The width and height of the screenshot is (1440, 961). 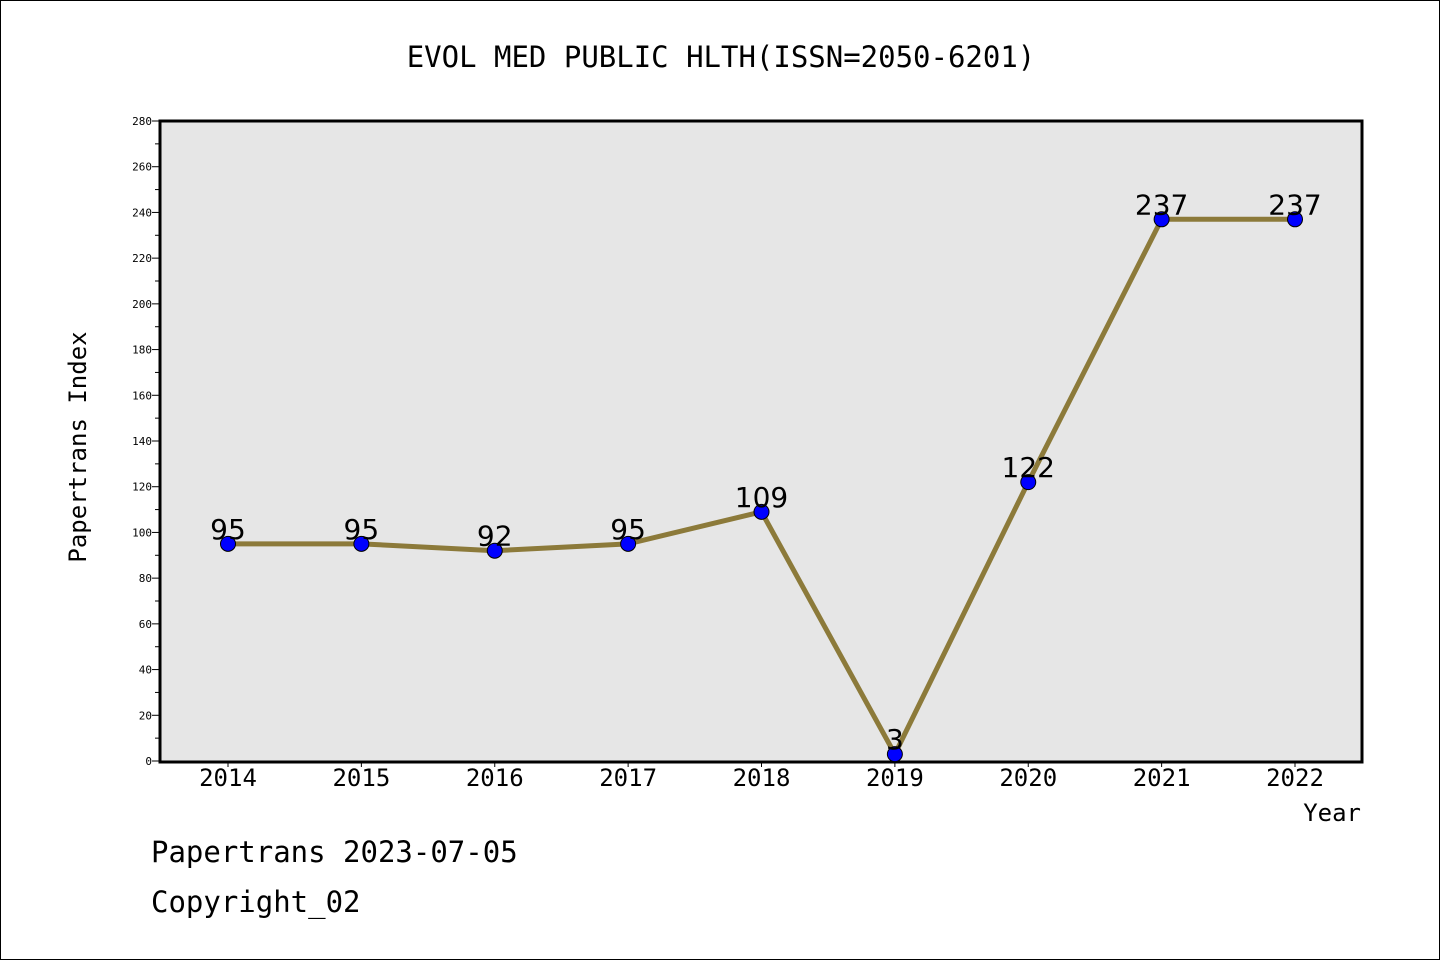 I want to click on y-tick-label: 280, so click(x=142, y=121).